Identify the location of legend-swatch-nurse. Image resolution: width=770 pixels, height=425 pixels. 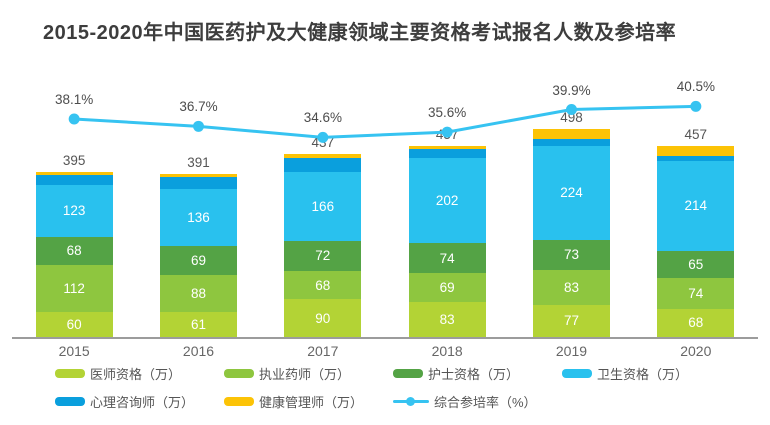
(408, 373).